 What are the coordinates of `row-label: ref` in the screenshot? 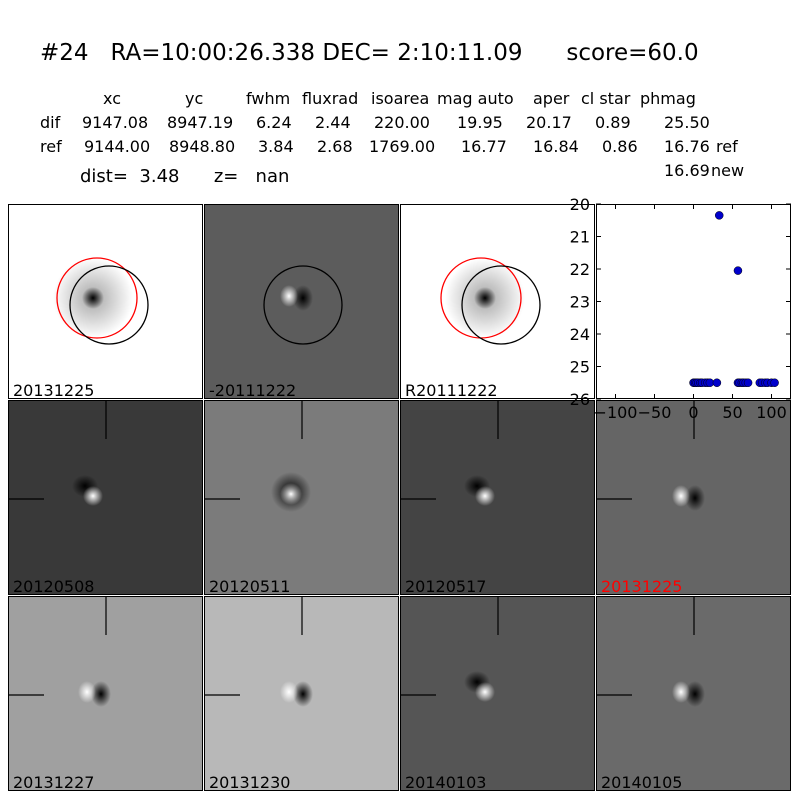 It's located at (51, 146).